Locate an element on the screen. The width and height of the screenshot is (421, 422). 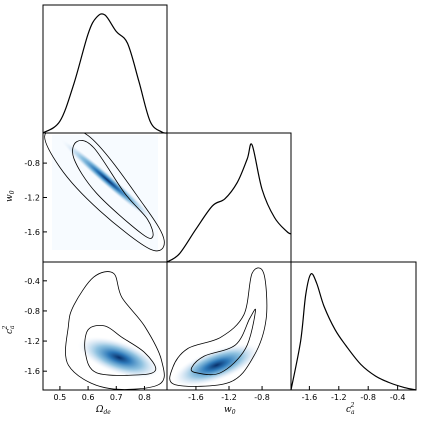
contour-2sigma-omega-w0 is located at coordinates (104, 192).